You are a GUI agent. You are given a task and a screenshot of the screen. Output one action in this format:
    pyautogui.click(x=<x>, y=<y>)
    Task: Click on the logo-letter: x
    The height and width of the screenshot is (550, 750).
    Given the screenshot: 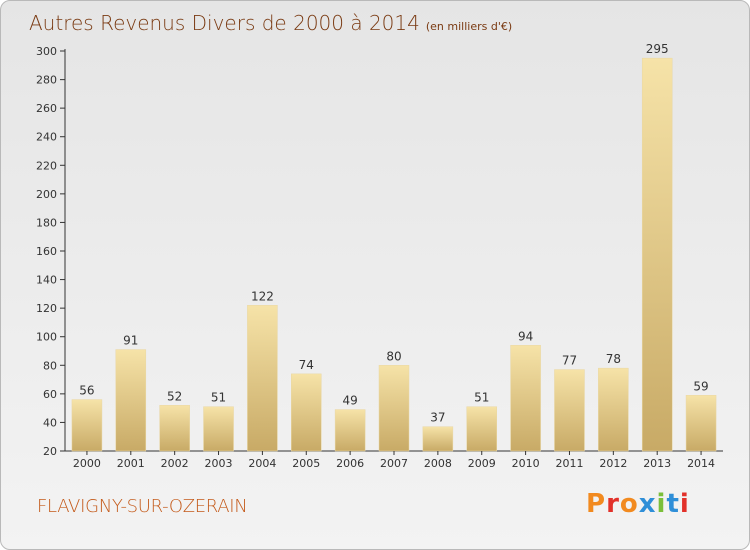 What is the action you would take?
    pyautogui.click(x=647, y=504)
    